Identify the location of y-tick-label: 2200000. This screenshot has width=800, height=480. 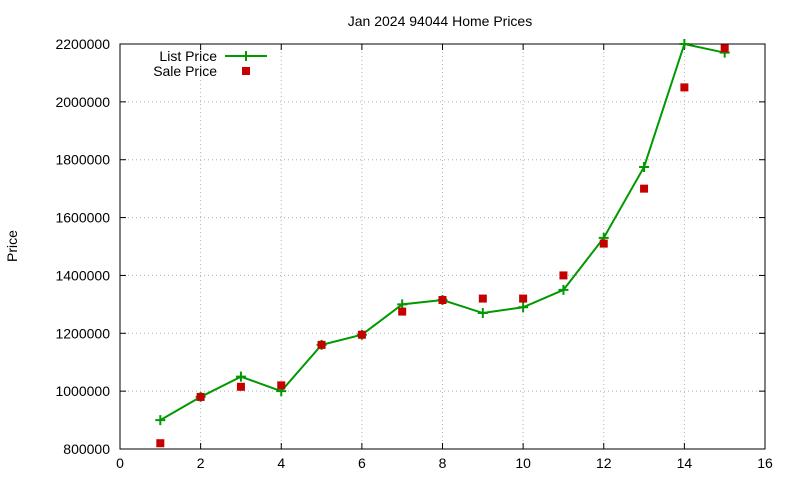
(82, 44).